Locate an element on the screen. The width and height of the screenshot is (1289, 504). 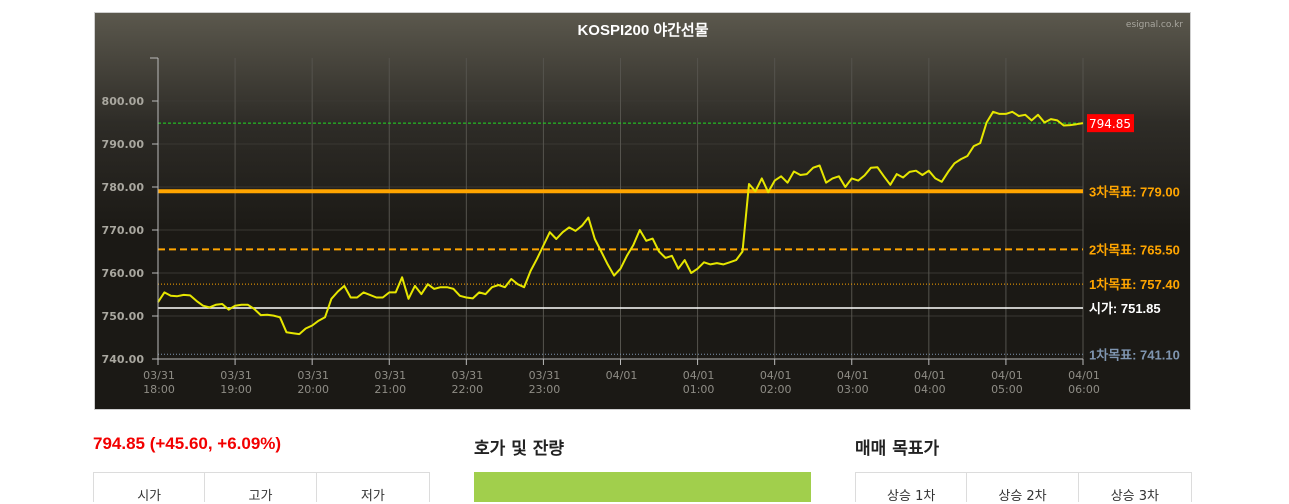
table-header-high: 고가 is located at coordinates (261, 488).